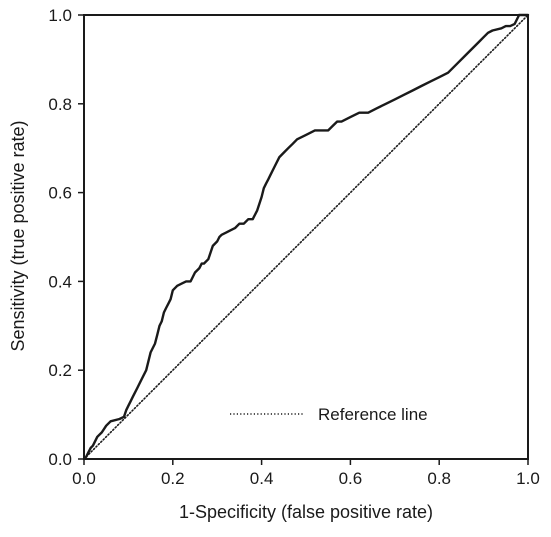 The image size is (551, 537). What do you see at coordinates (306, 512) in the screenshot?
I see `x-axis-title: 1-Specificity (false positive rate)` at bounding box center [306, 512].